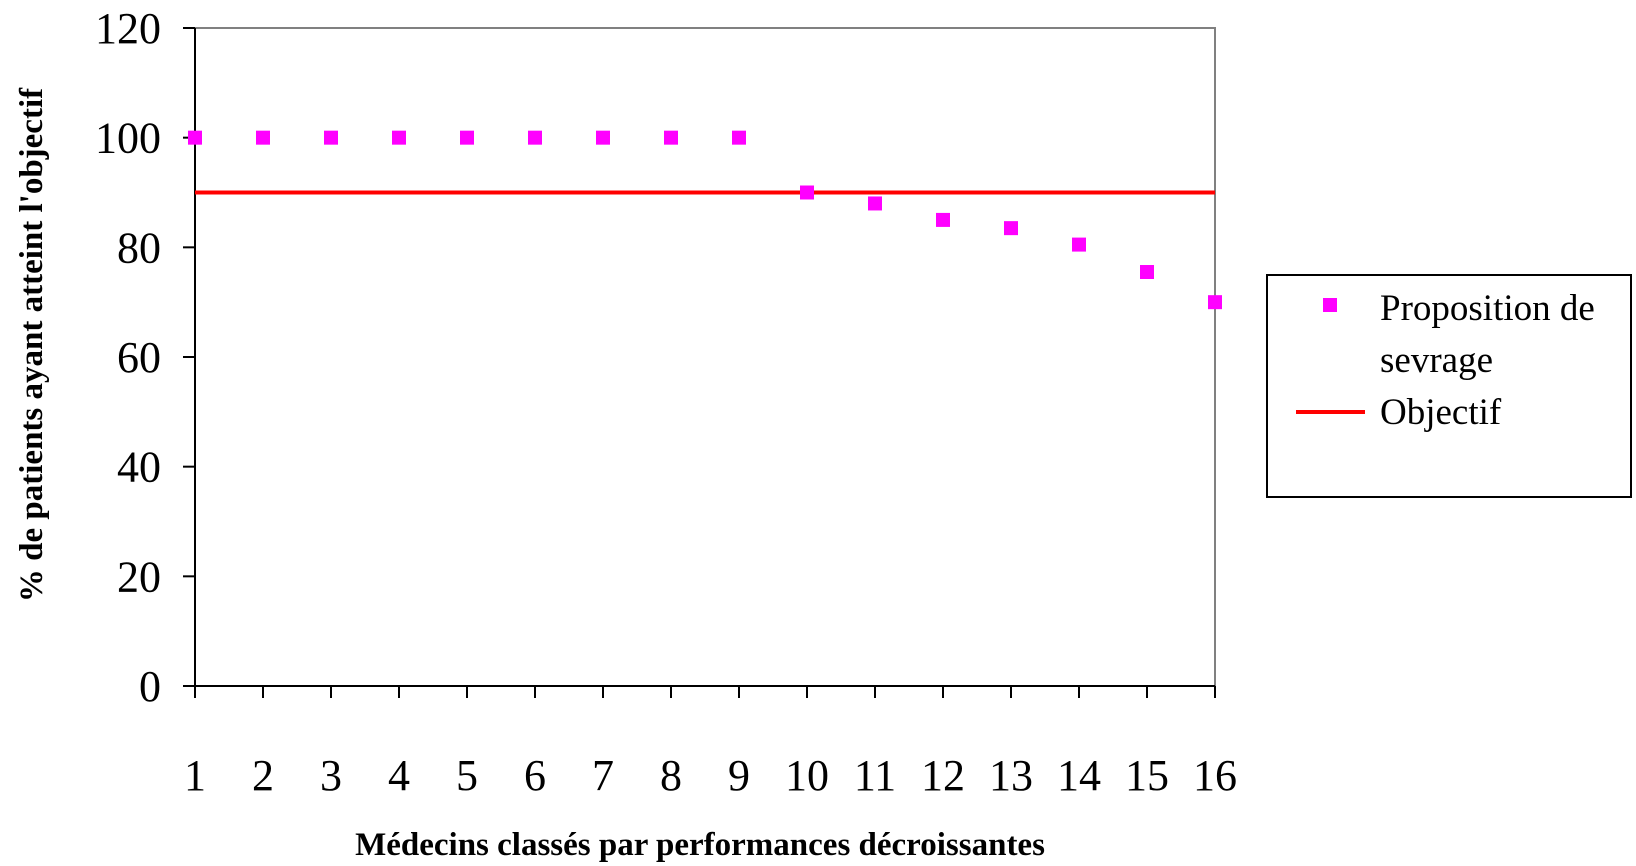  I want to click on y-axis: 0 20 40 60 80 100 120, so click(145, 357).